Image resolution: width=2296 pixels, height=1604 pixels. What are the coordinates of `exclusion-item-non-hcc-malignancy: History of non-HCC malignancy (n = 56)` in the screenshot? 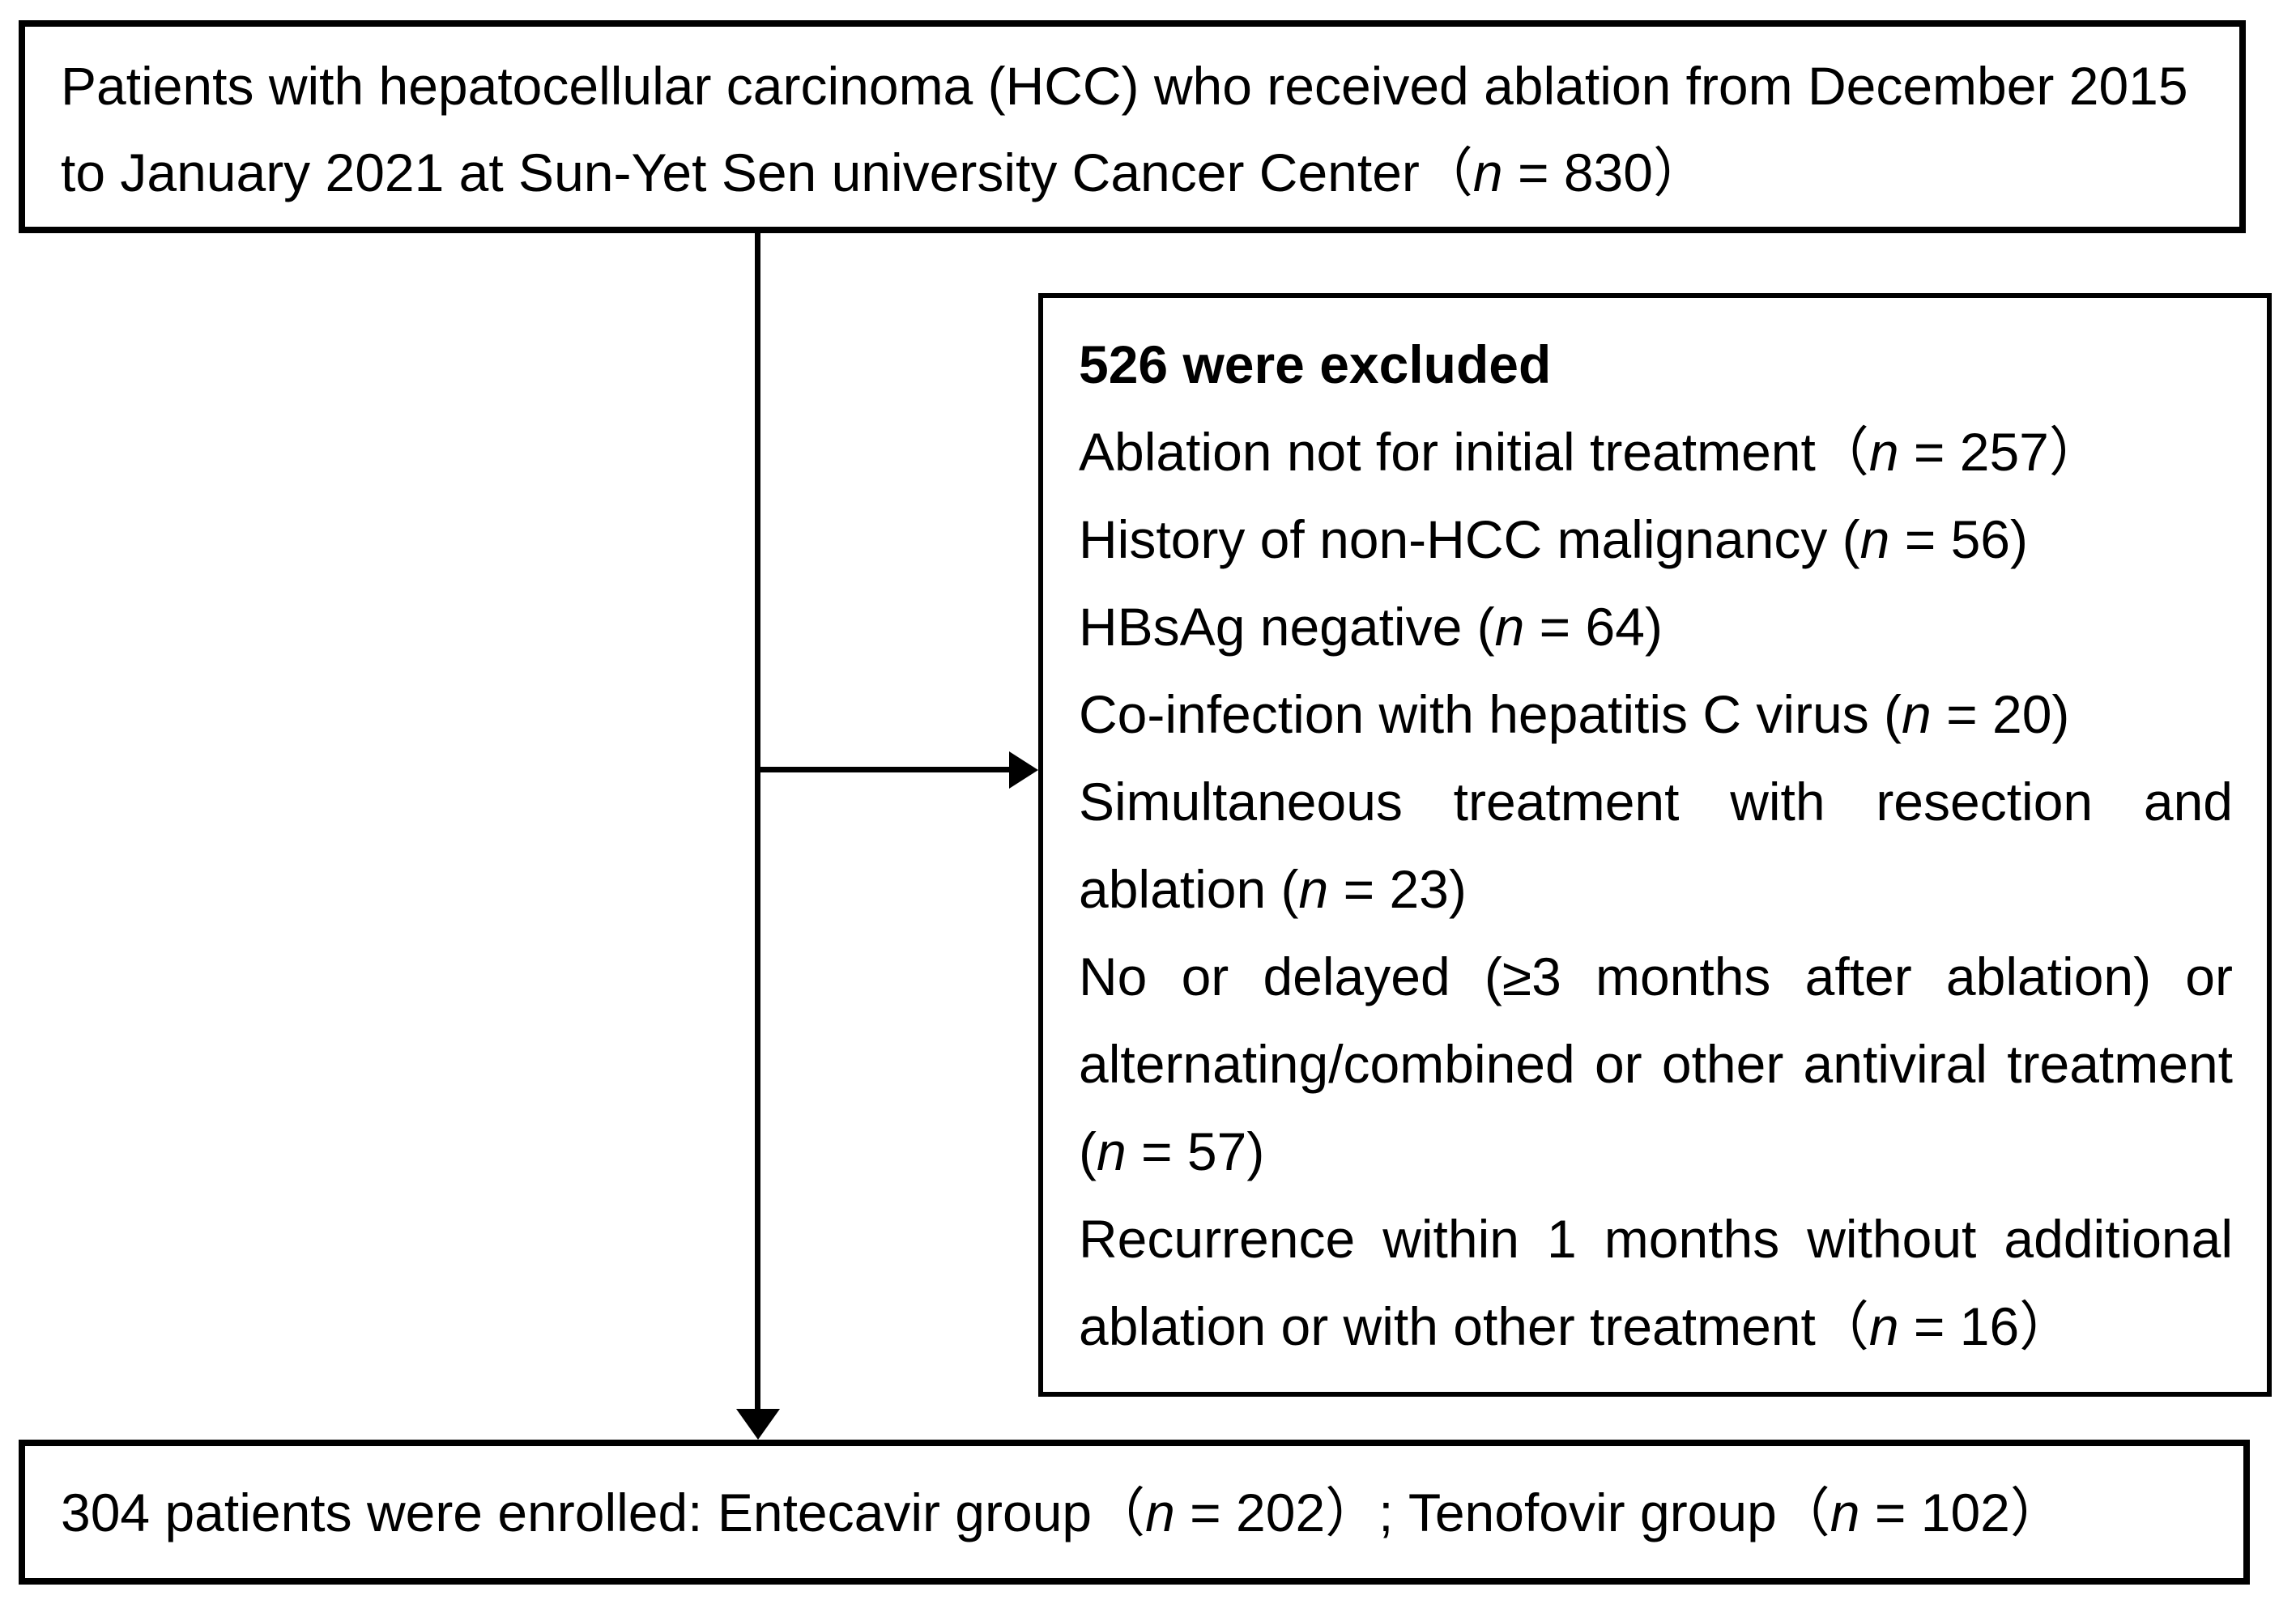 It's located at (1554, 539).